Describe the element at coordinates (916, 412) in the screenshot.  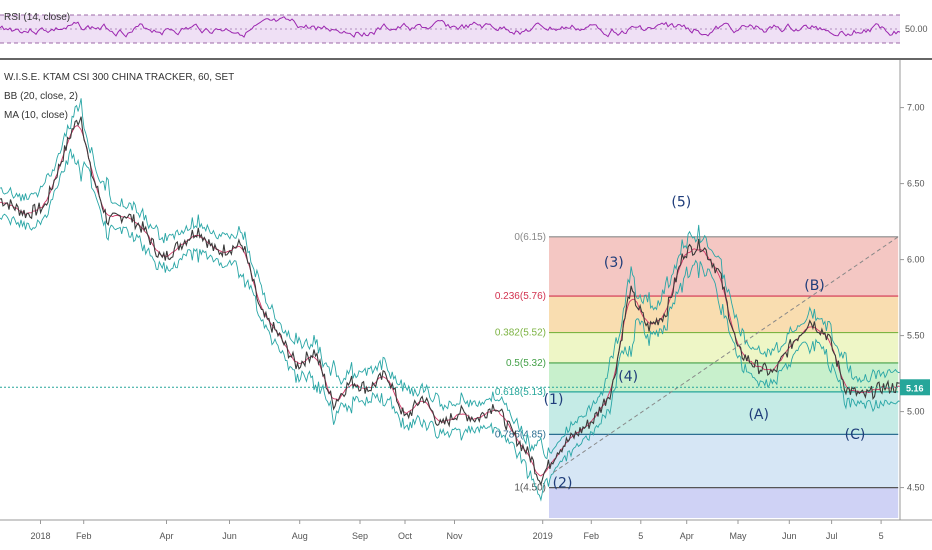
I see `y-tick-label: 5.00` at that location.